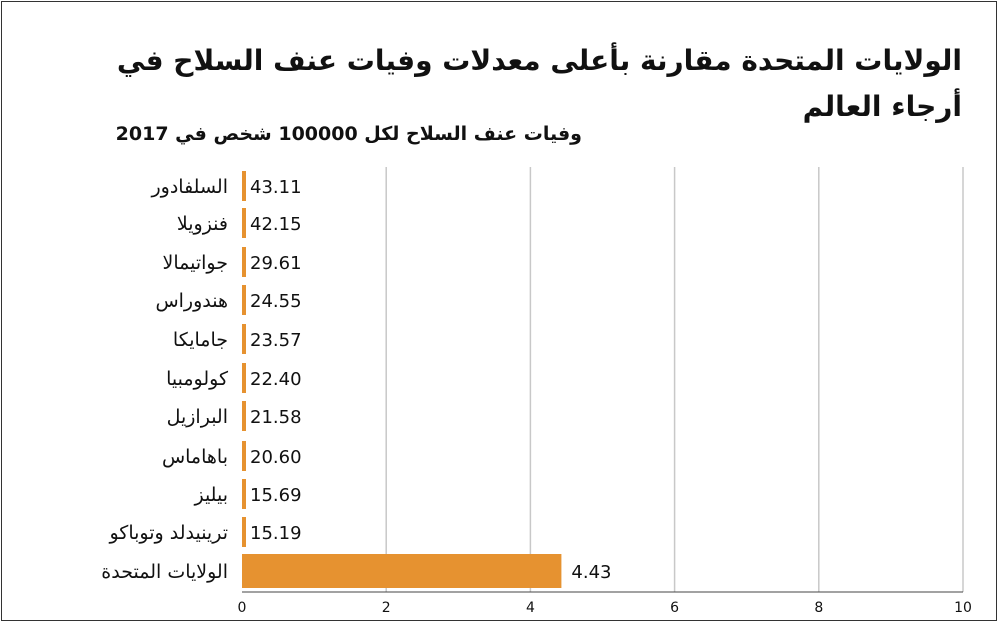 This screenshot has height=624, width=1000. I want to click on category-label: جامايكا, so click(200, 340).